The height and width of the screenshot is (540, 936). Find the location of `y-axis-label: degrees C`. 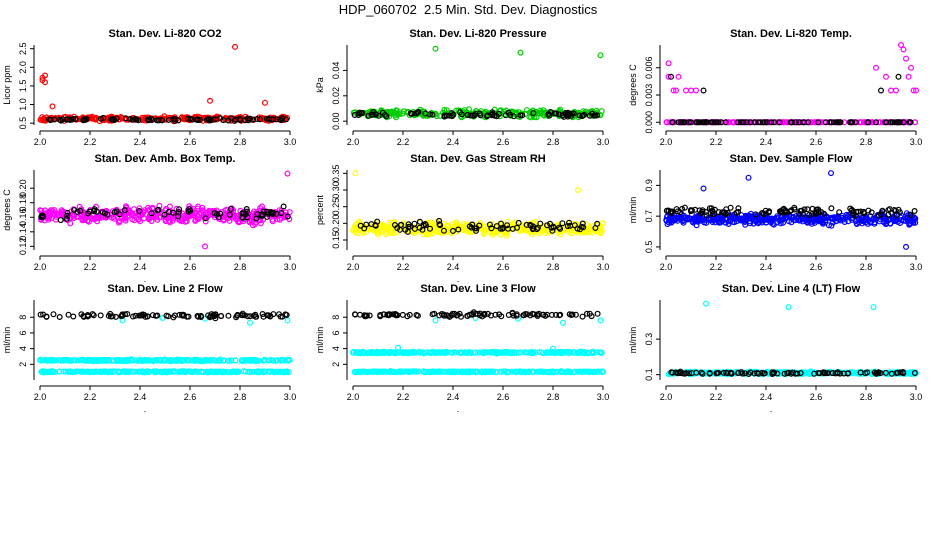

y-axis-label: degrees C is located at coordinates (7, 210).